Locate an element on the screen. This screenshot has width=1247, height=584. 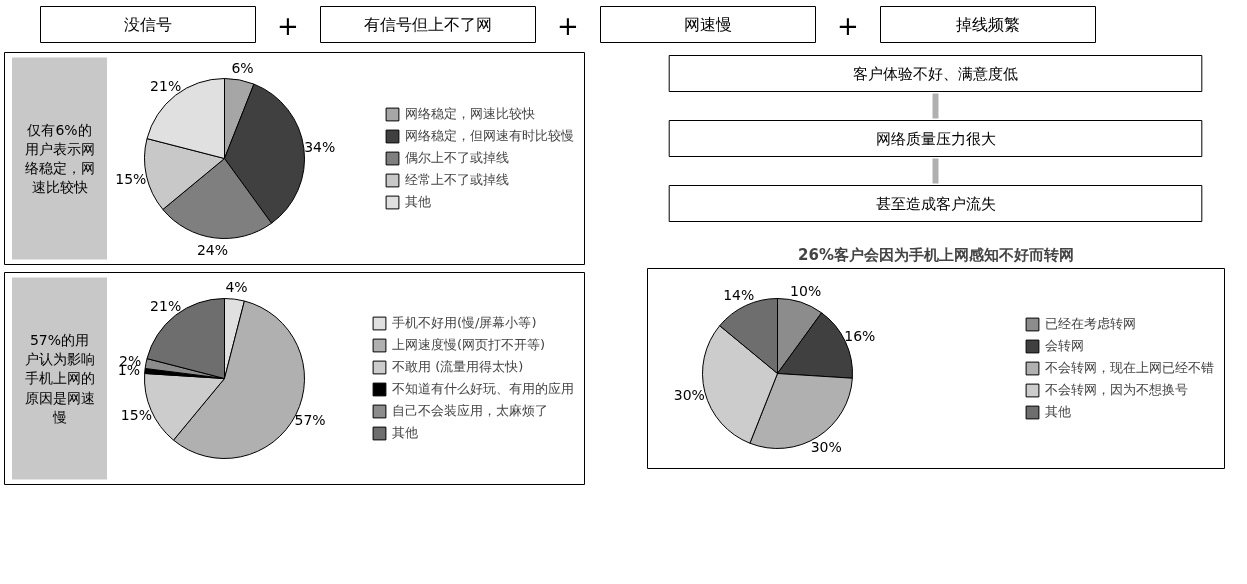
chart-title: 26%客户会因为手机上网感知不好而转网 is located at coordinates (936, 254).